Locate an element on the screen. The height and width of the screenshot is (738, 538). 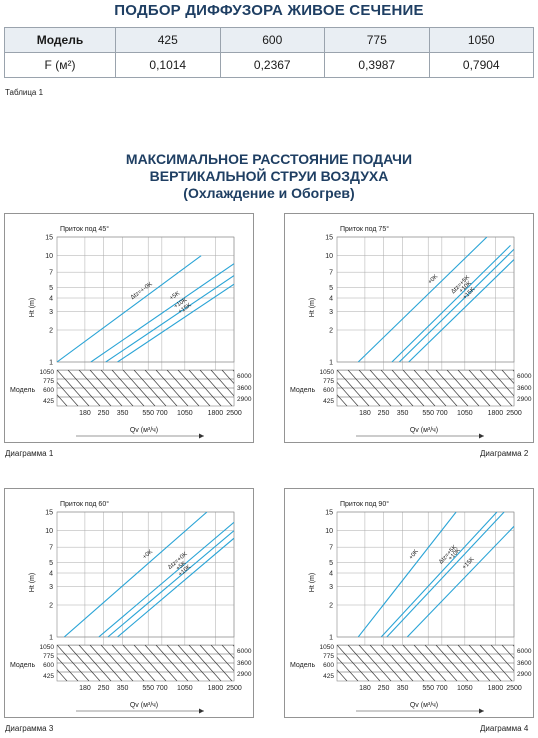
diagram-caption: Диаграмма 1 is located at coordinates (29, 453).